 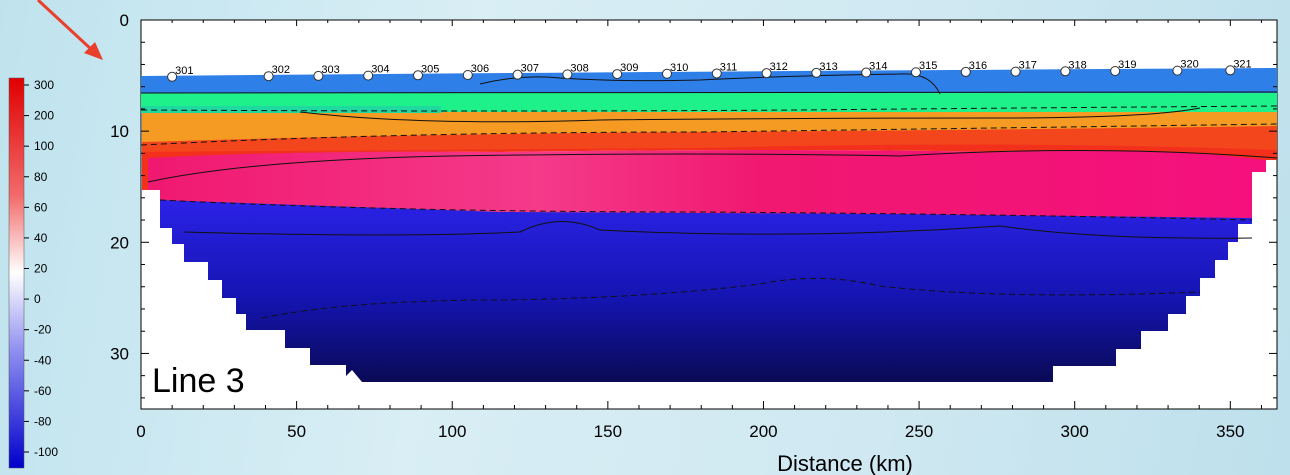 What do you see at coordinates (480, 69) in the screenshot?
I see `station-label: 306` at bounding box center [480, 69].